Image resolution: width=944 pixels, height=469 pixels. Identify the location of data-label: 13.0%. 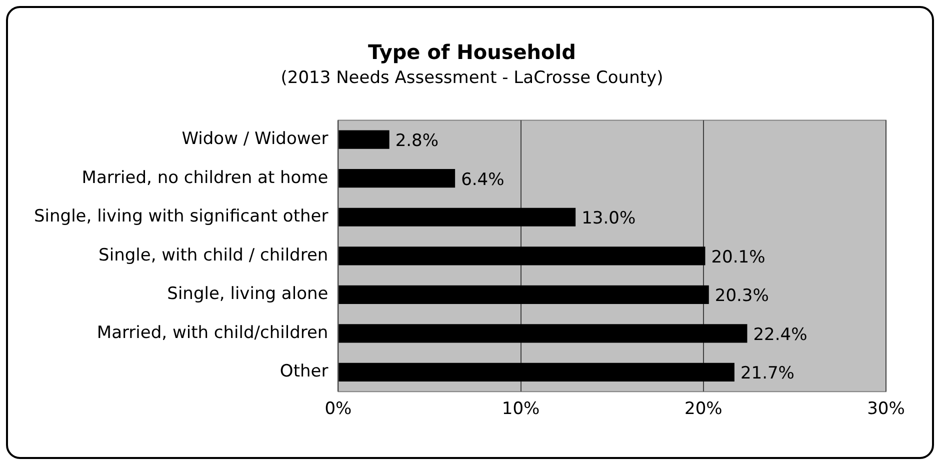
(609, 218).